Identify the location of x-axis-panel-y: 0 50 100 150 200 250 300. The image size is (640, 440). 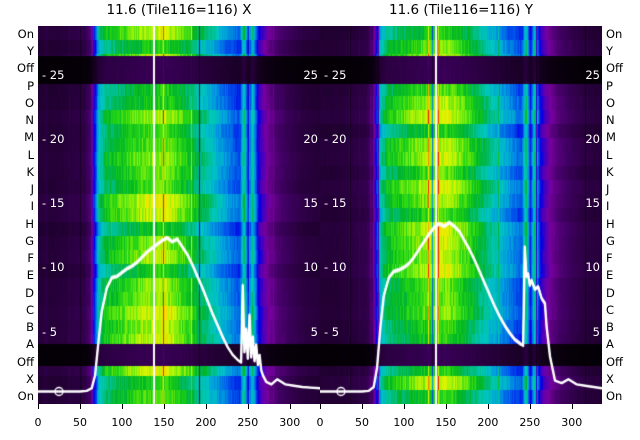
(459, 422).